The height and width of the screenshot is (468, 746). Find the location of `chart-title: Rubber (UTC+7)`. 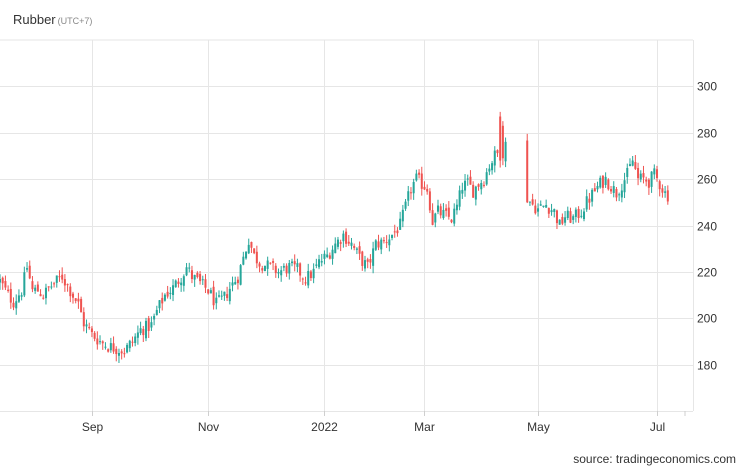

chart-title: Rubber (UTC+7) is located at coordinates (52, 19).